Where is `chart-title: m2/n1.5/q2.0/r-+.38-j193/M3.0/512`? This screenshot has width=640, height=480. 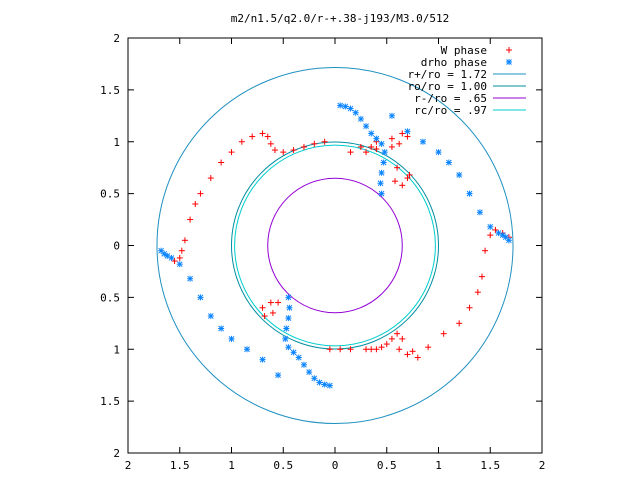 chart-title: m2/n1.5/q2.0/r-+.38-j193/M3.0/512 is located at coordinates (340, 18).